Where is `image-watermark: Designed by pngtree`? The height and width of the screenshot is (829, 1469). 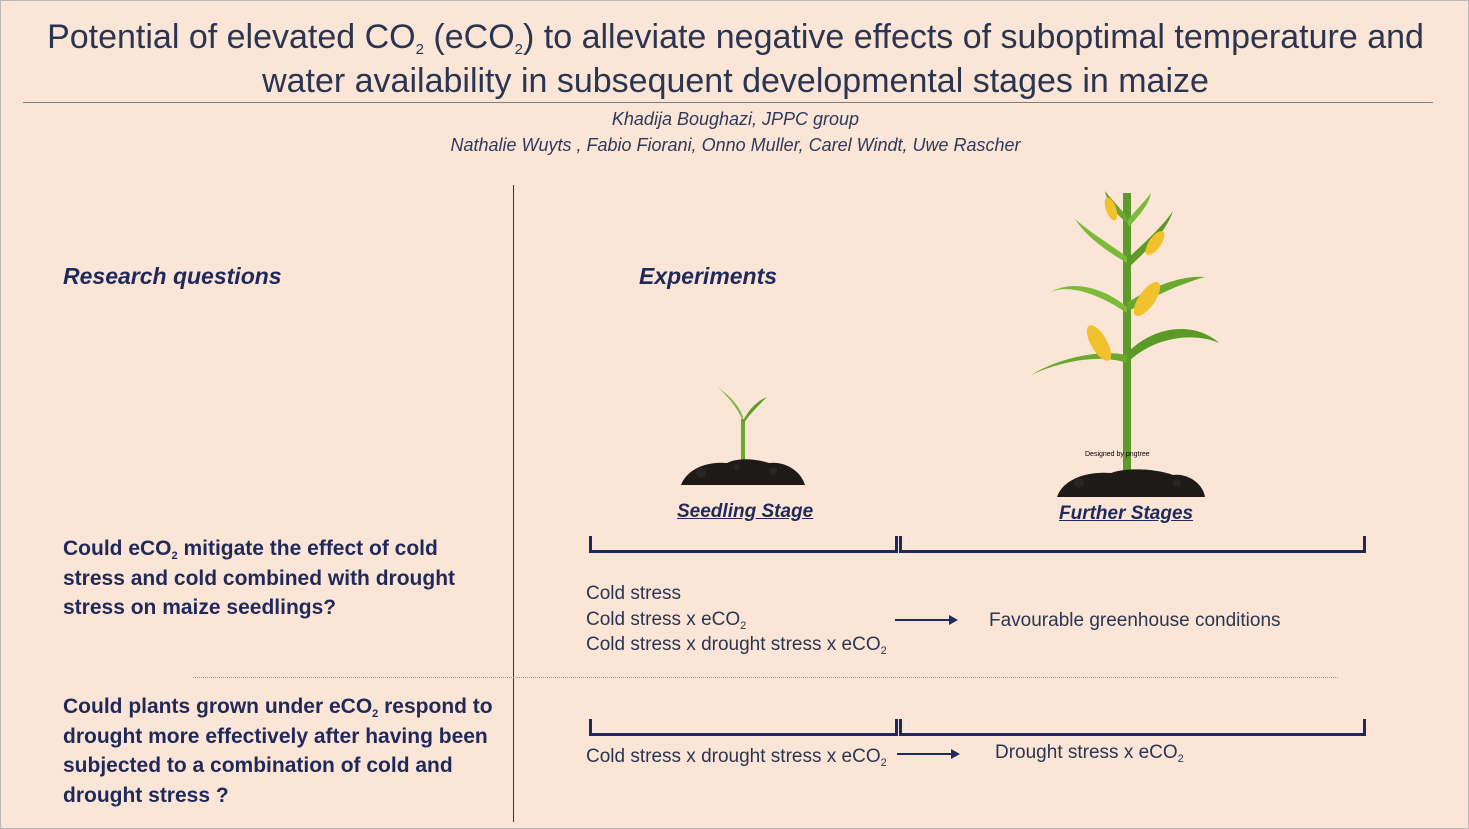
image-watermark: Designed by pngtree is located at coordinates (1117, 454).